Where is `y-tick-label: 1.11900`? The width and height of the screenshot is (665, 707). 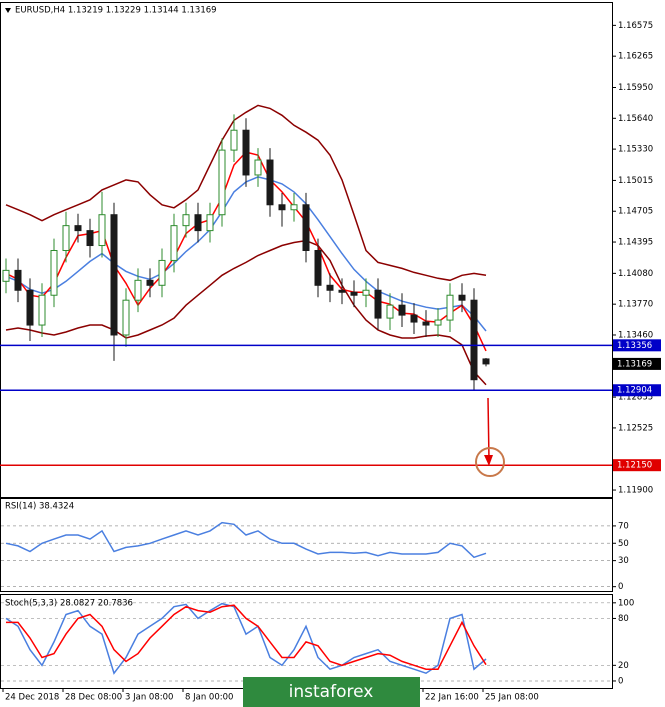
y-tick-label: 1.11900 is located at coordinates (635, 491).